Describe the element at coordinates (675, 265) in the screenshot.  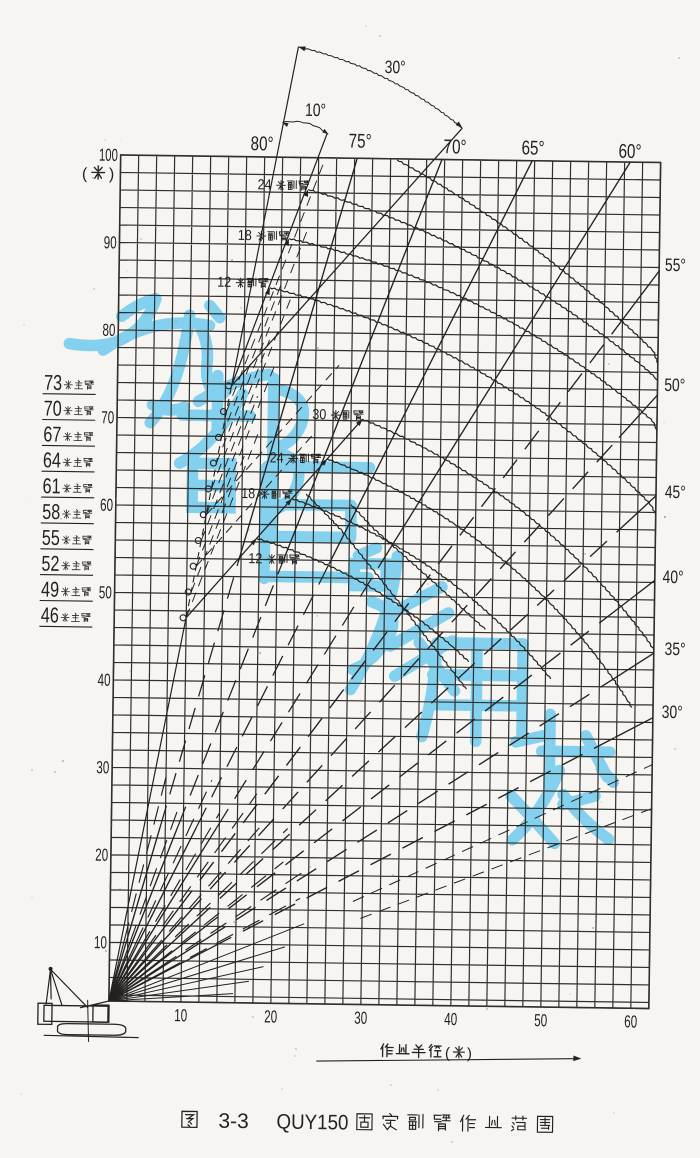
I see `svg-text: 55°` at that location.